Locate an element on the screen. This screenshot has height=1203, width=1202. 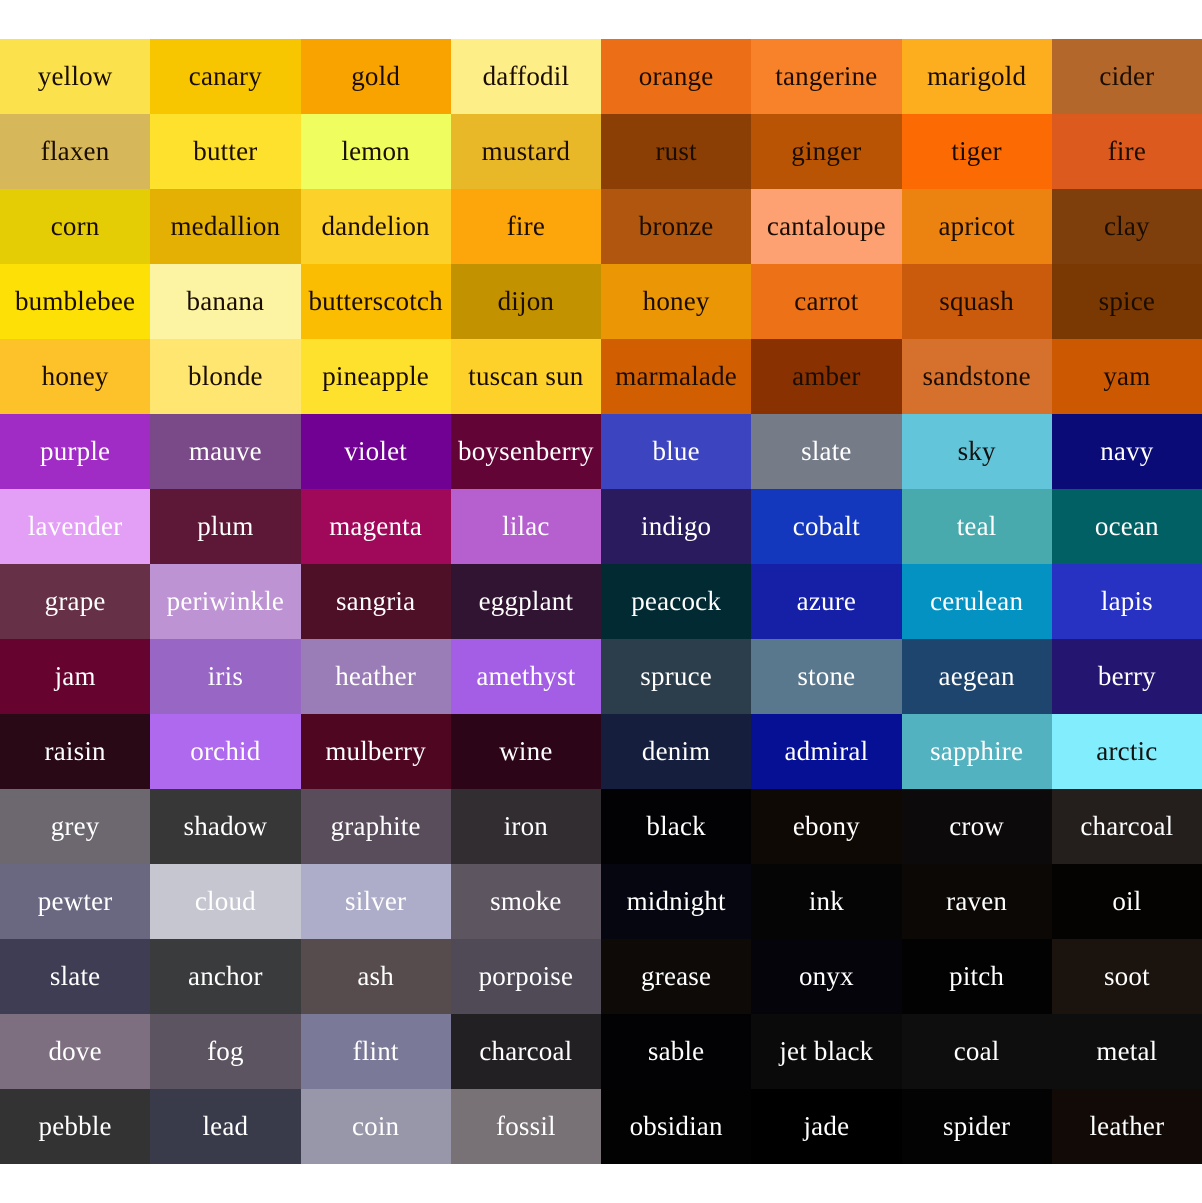
color-swatch-grey: grey is located at coordinates (75, 826).